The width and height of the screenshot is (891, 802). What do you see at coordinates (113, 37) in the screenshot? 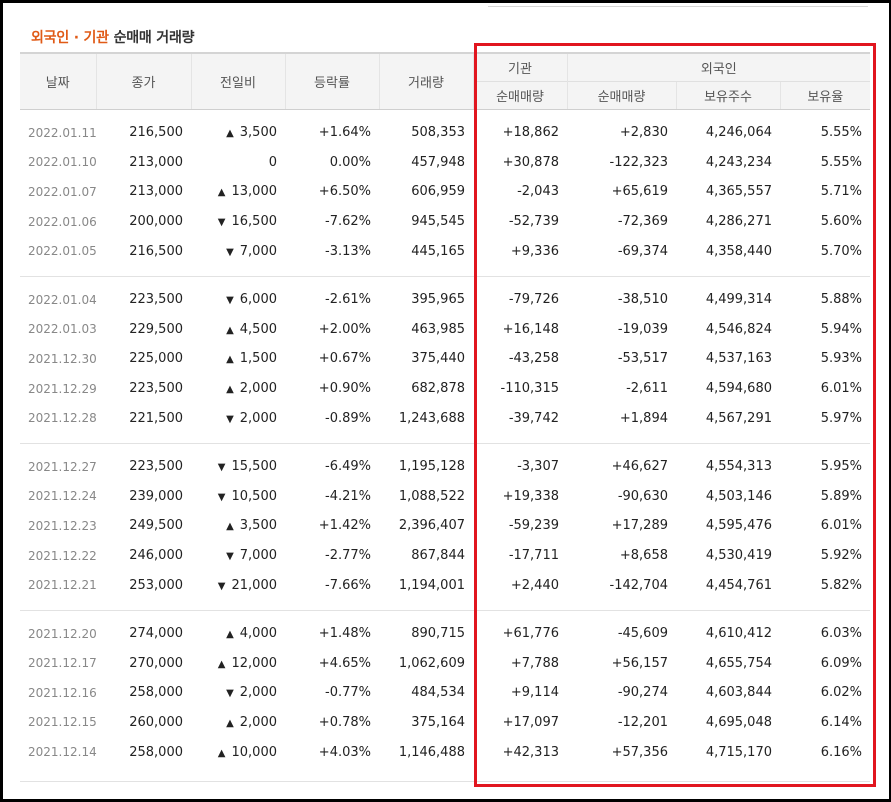
I see `section-title: 외국인 · 기관 순매매 거래량` at bounding box center [113, 37].